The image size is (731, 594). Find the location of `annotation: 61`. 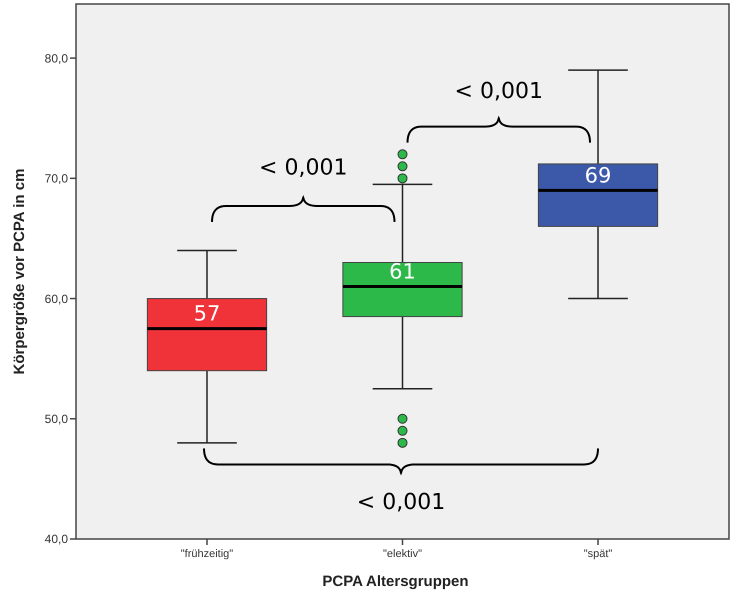

annotation: 61 is located at coordinates (402, 272).